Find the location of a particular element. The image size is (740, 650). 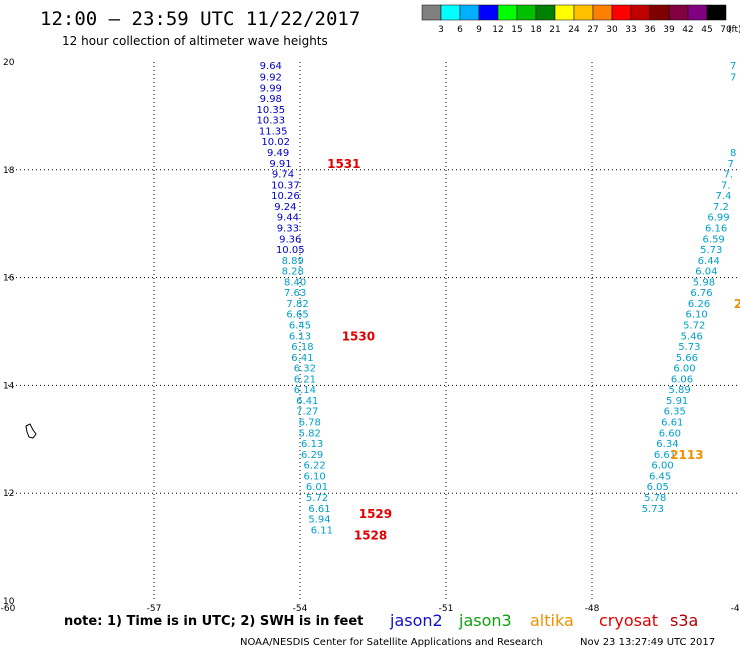

wave-height-label: 5.89 is located at coordinates (679, 390).